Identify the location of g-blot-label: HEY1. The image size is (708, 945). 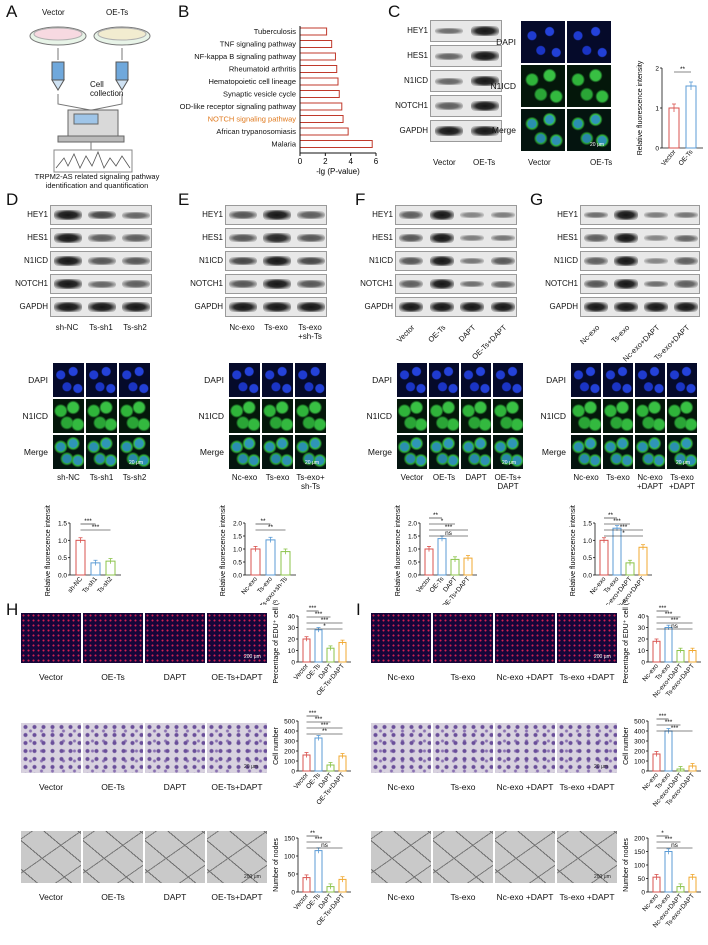
(567, 214).